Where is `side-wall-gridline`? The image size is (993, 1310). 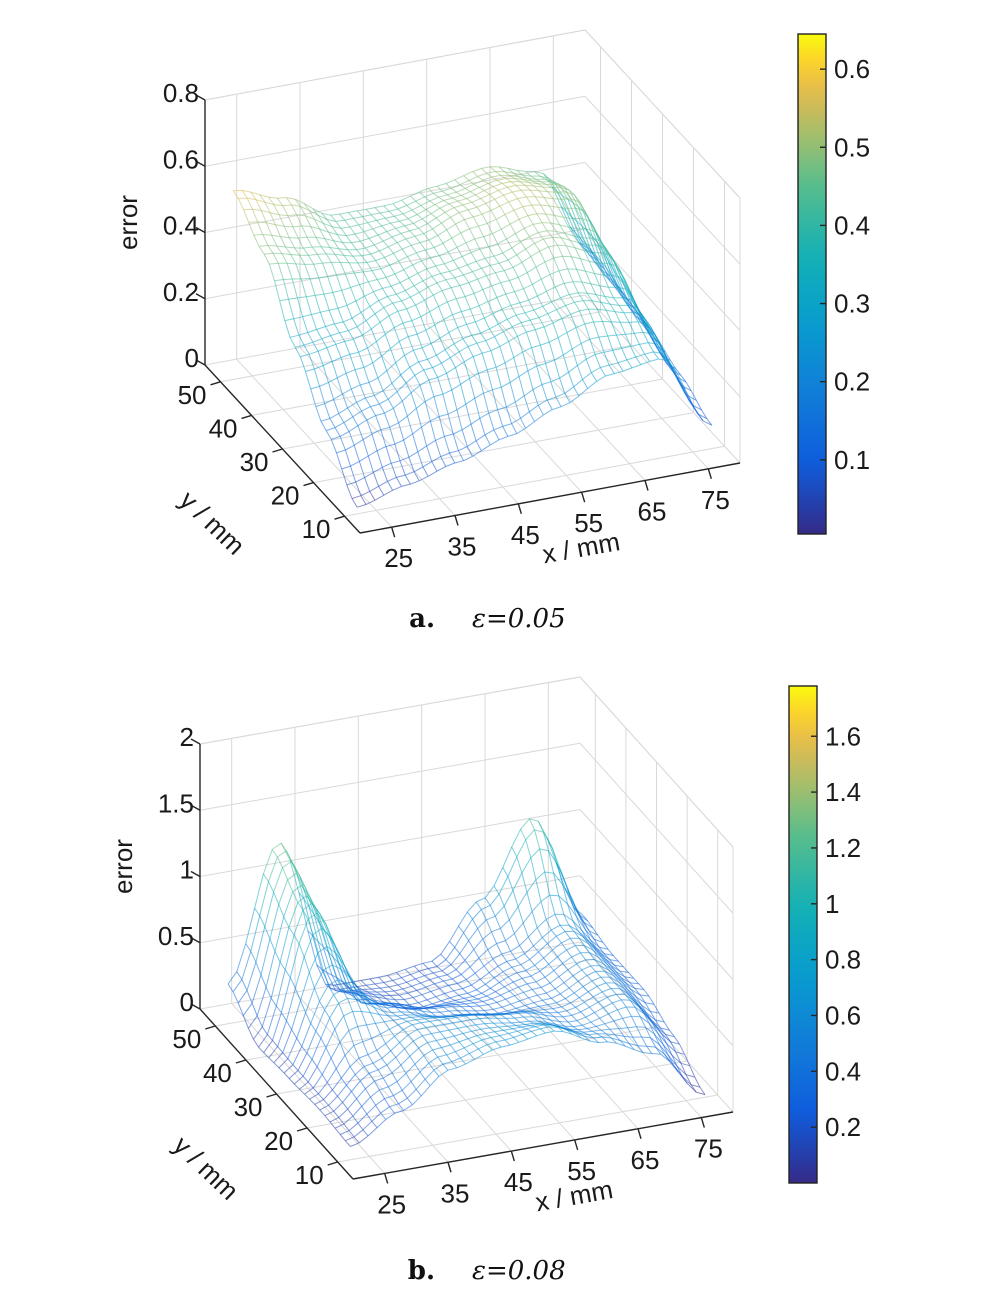 side-wall-gridline is located at coordinates (662, 180).